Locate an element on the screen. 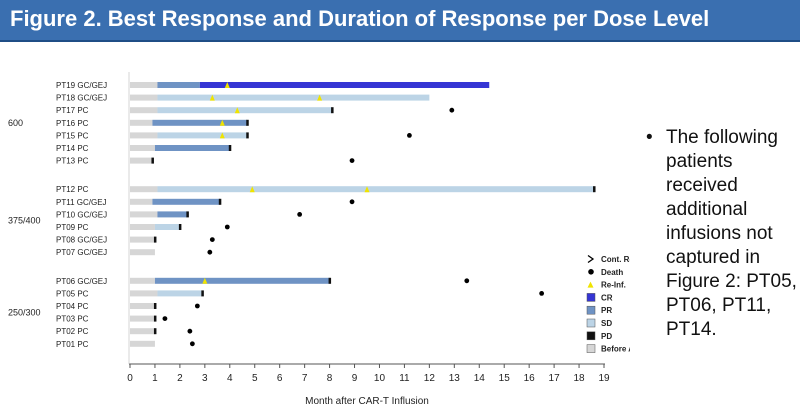 Image resolution: width=800 pixels, height=408 pixels. x-tick-label: 12 is located at coordinates (430, 378).